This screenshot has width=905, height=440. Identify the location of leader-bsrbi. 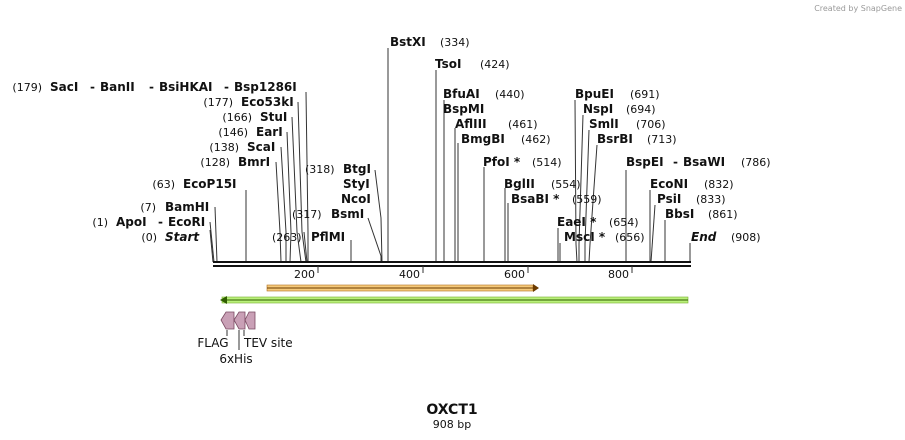
(593, 203).